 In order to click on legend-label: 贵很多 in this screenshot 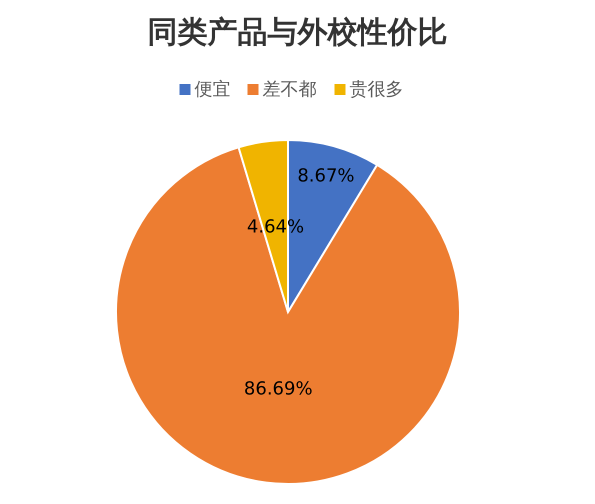, I will do `click(377, 89)`.